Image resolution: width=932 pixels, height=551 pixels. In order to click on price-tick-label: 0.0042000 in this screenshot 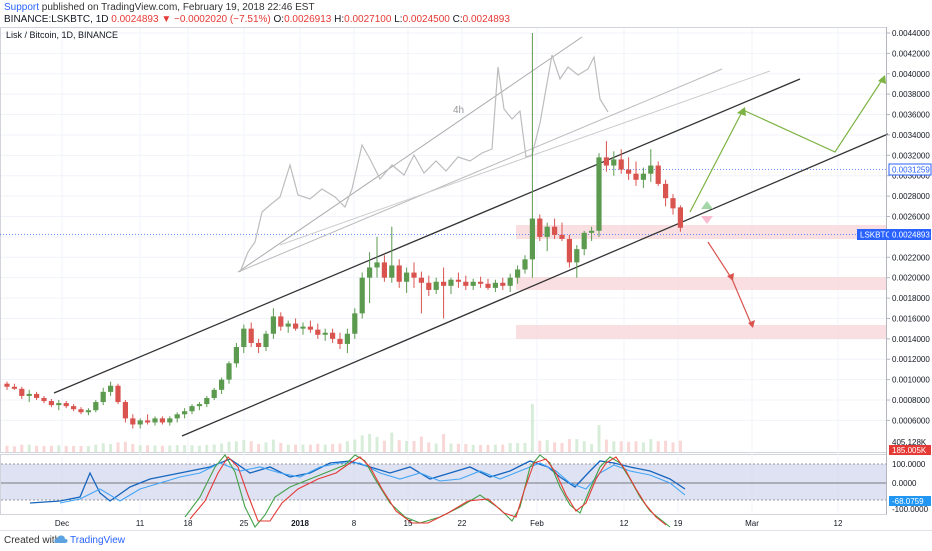, I will do `click(911, 53)`.